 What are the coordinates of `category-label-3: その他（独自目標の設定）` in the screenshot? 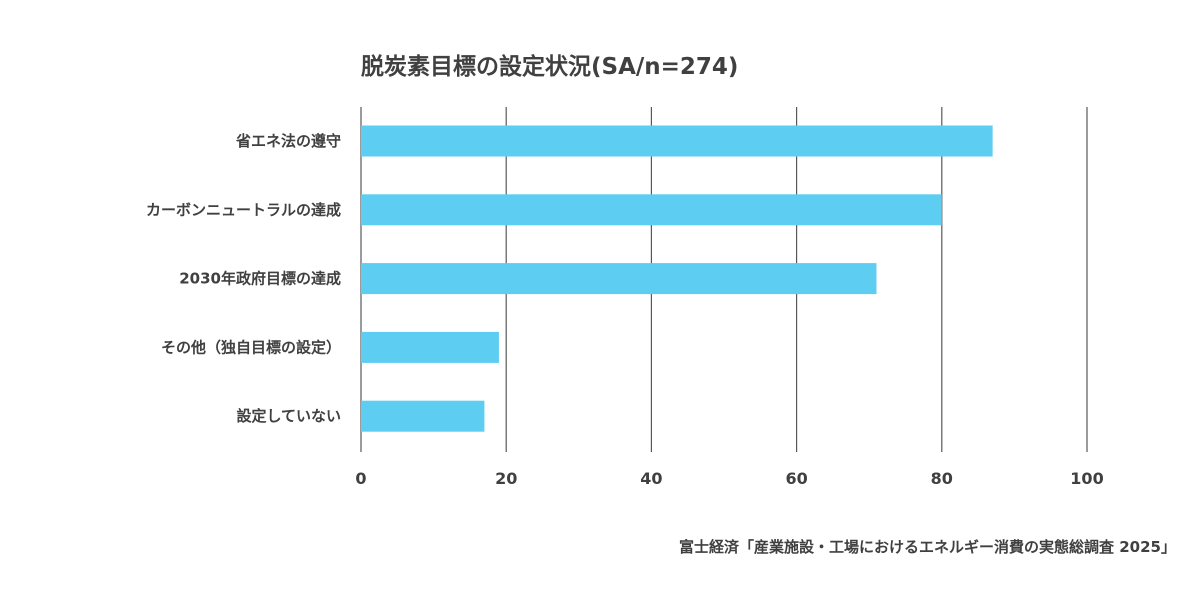 It's located at (251, 347).